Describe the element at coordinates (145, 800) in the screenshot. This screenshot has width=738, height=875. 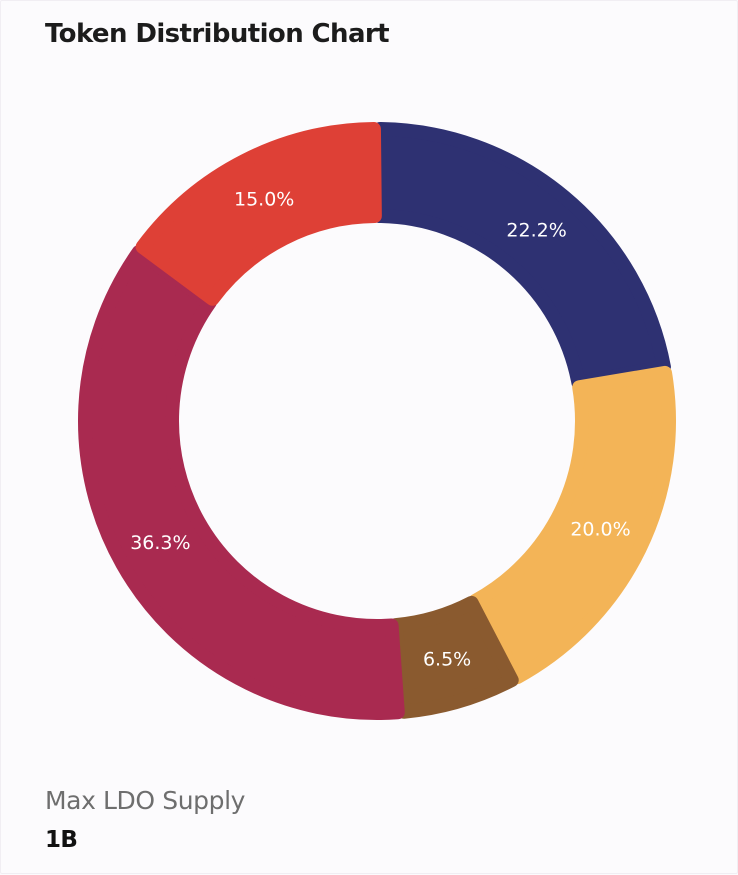
I see `max-supply-label: Max LDO Supply` at that location.